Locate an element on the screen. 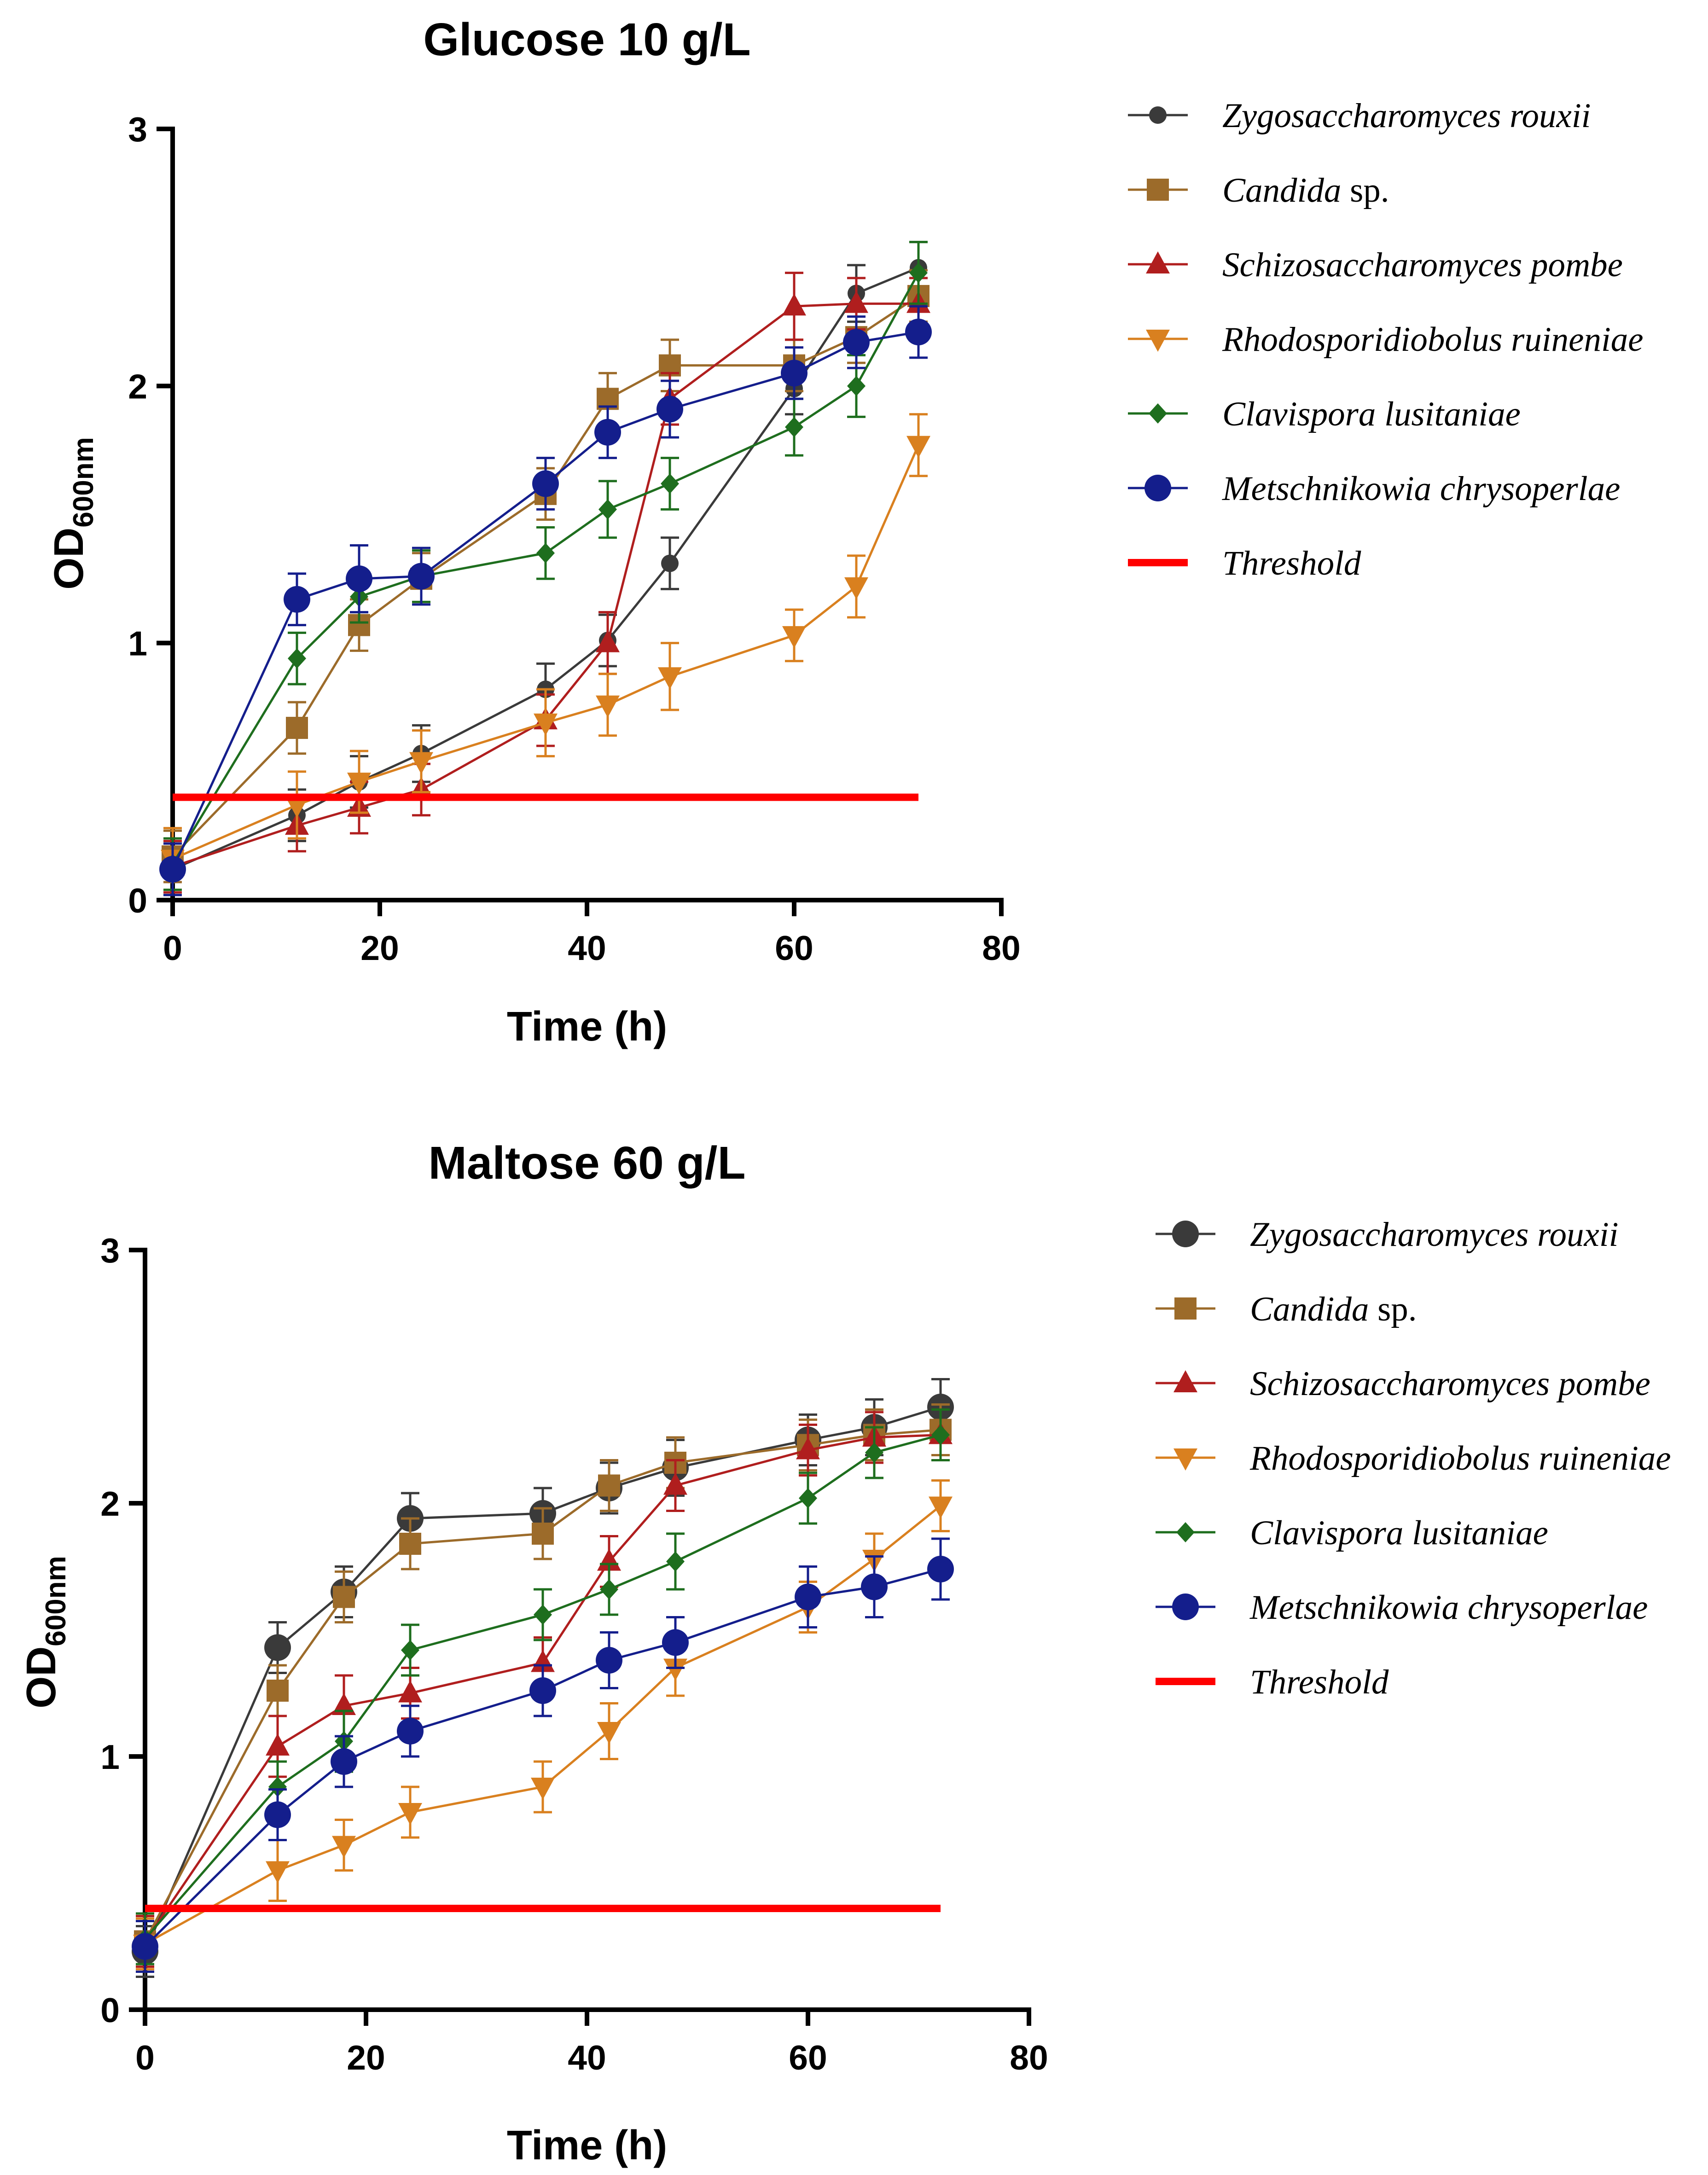 This screenshot has height=2175, width=1708. glucose-legend-item-clavispora-lusitaniae: Clavispora lusitaniae is located at coordinates (1324, 414).